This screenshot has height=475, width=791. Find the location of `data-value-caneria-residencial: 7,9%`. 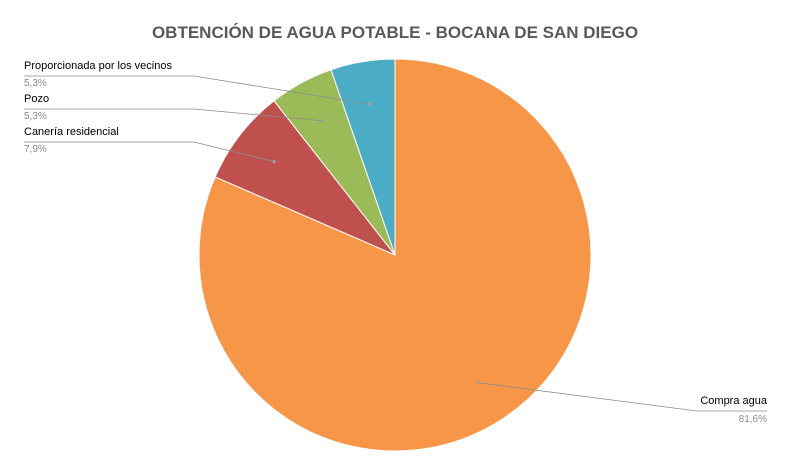

data-value-caneria-residencial: 7,9% is located at coordinates (35, 149).